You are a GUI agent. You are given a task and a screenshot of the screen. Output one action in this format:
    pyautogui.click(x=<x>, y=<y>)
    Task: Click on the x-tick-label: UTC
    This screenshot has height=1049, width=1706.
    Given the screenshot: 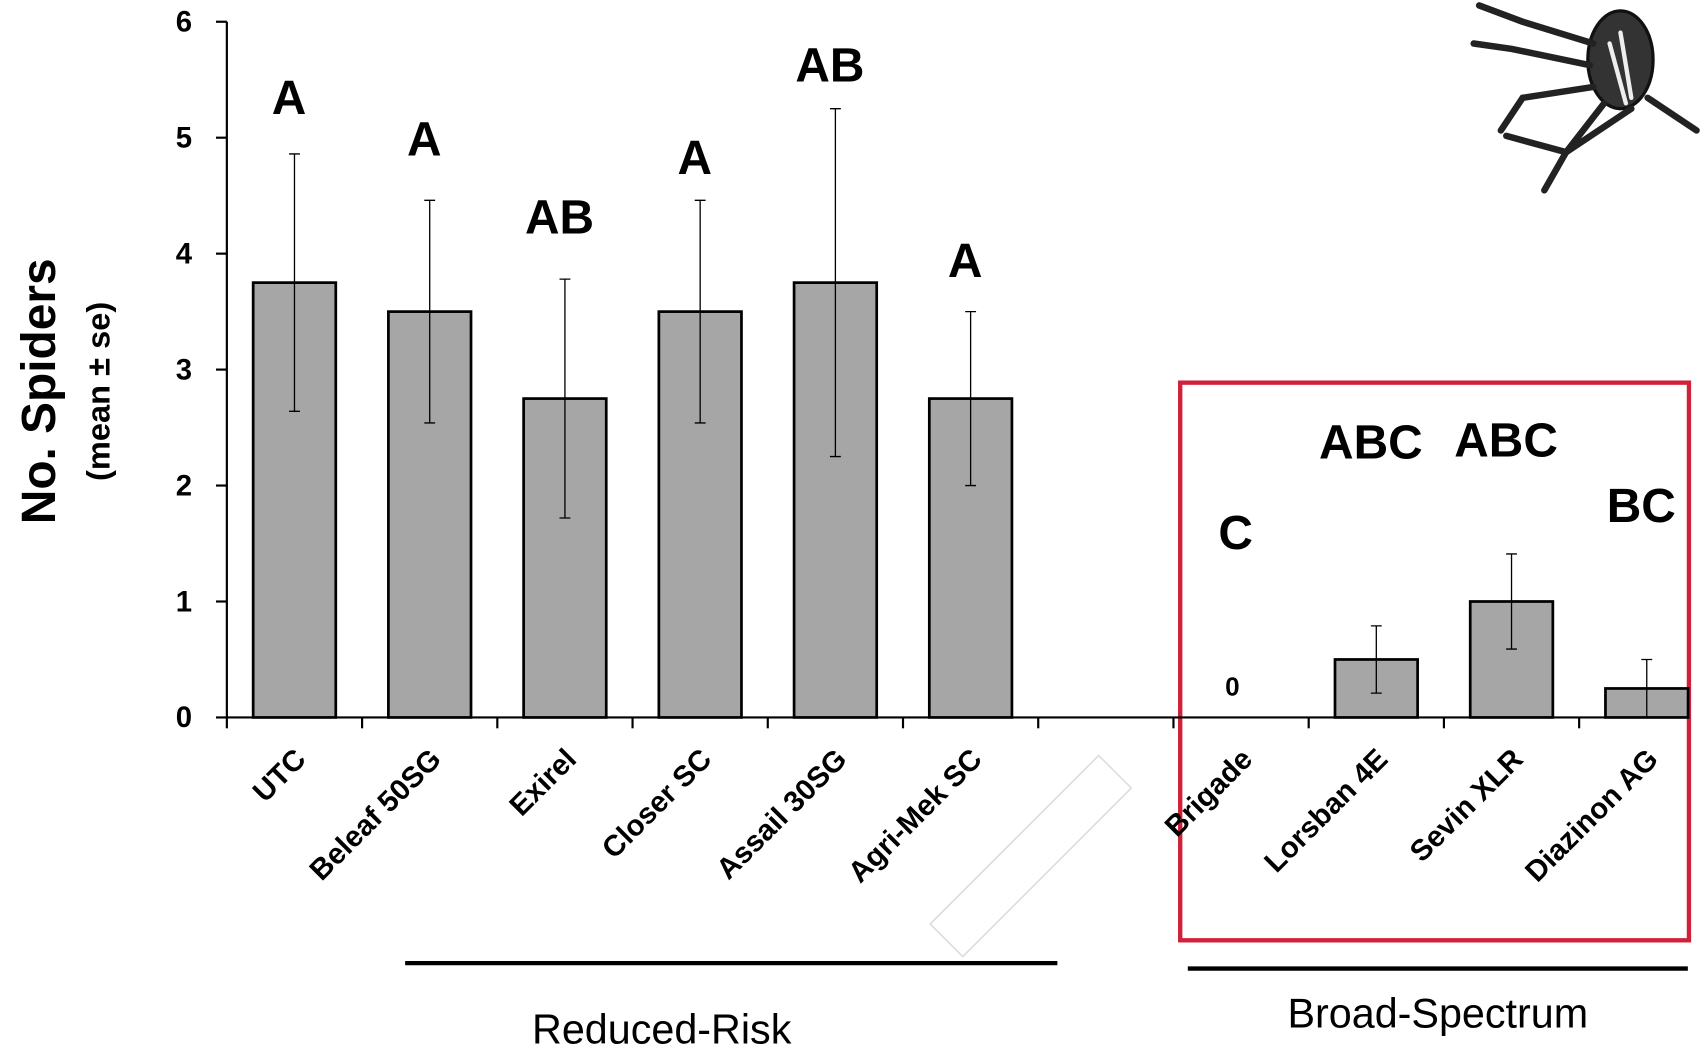 What is the action you would take?
    pyautogui.click(x=279, y=776)
    